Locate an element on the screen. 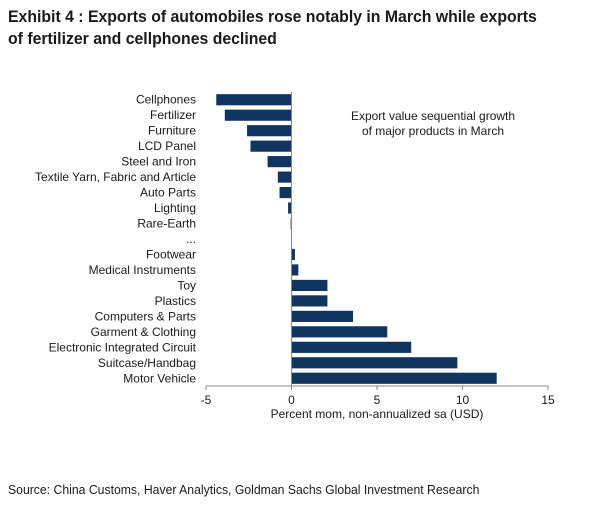 The height and width of the screenshot is (506, 597). category-label: Textile Yarn, Fabric and Article is located at coordinates (115, 177).